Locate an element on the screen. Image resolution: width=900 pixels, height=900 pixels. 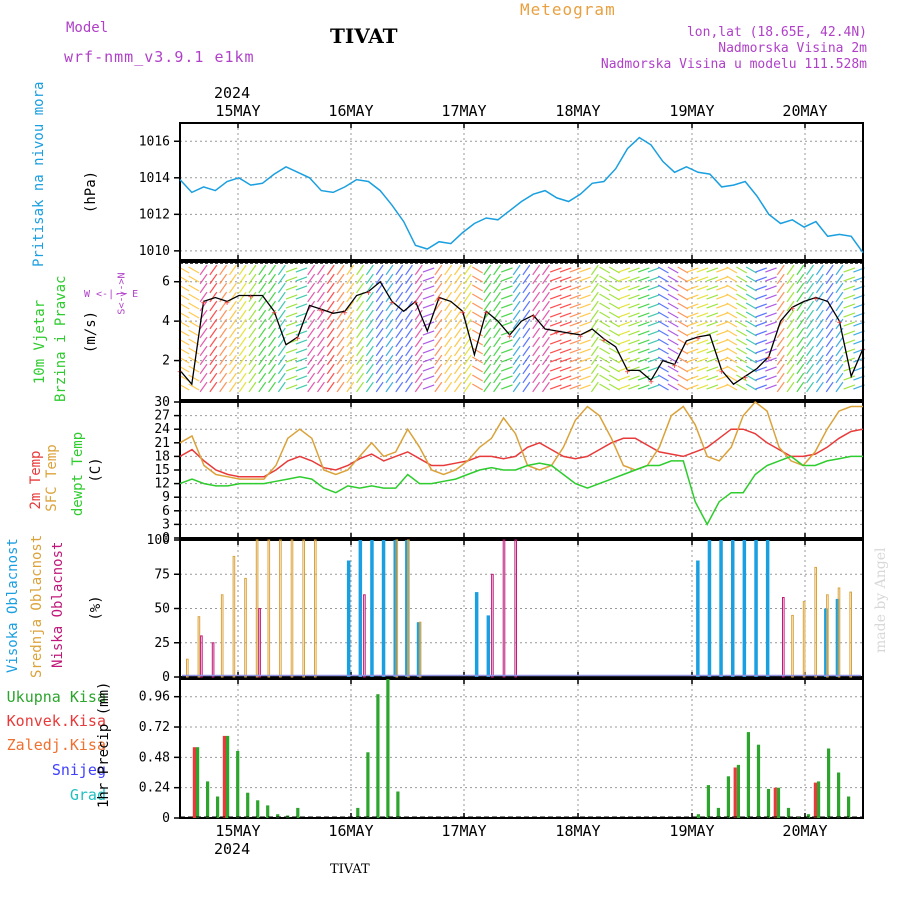
precip-ytick-label-0: 0 is located at coordinates (166, 818).